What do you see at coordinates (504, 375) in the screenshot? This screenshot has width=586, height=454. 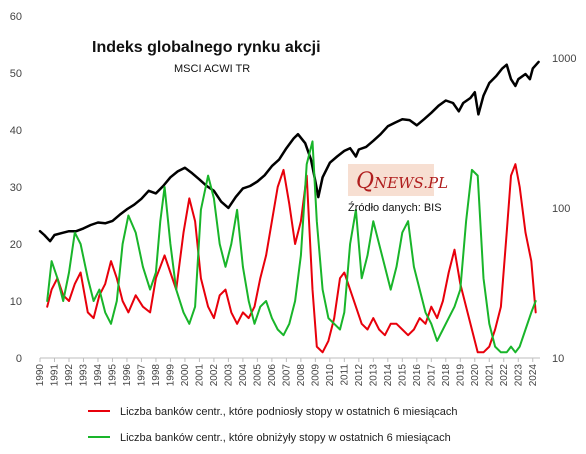 I see `x-tick-label-32: 2022` at bounding box center [504, 375].